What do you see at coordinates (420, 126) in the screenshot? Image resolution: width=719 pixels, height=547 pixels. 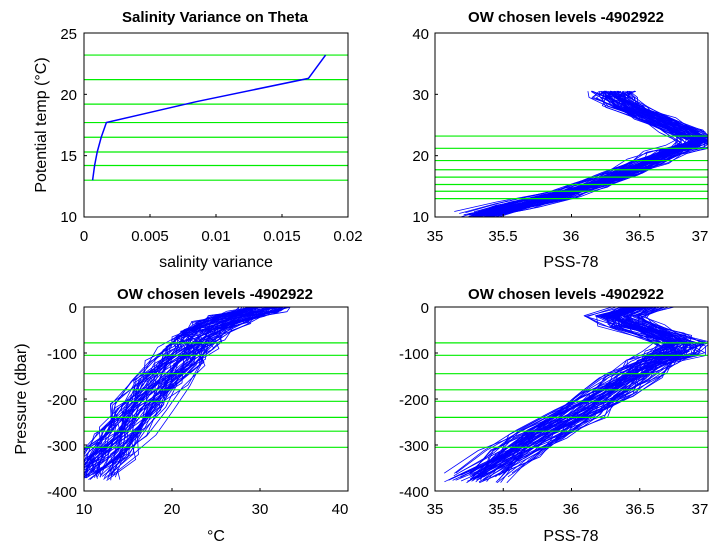 I see `y-ticks: 10 20 30 40` at bounding box center [420, 126].